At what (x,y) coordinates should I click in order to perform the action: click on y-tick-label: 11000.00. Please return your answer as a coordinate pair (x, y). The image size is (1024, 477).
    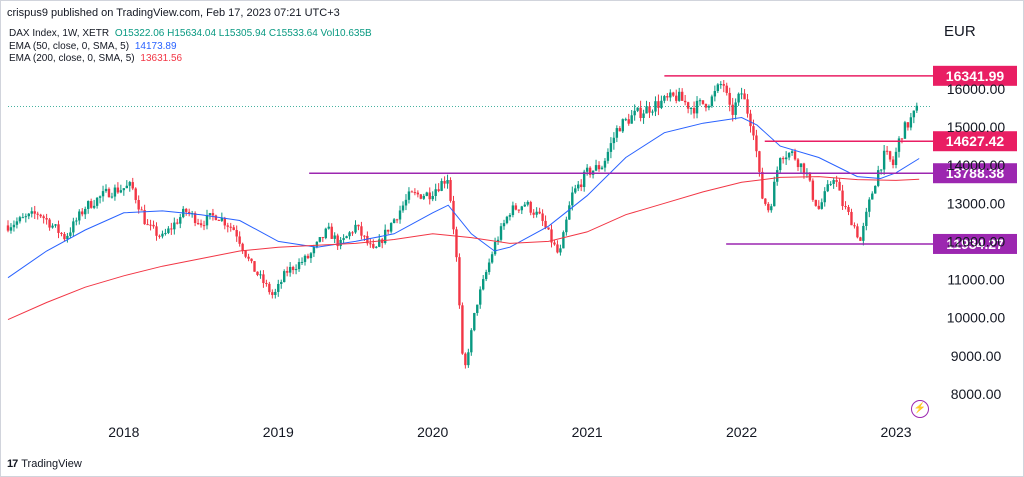
    Looking at the image, I should click on (976, 280).